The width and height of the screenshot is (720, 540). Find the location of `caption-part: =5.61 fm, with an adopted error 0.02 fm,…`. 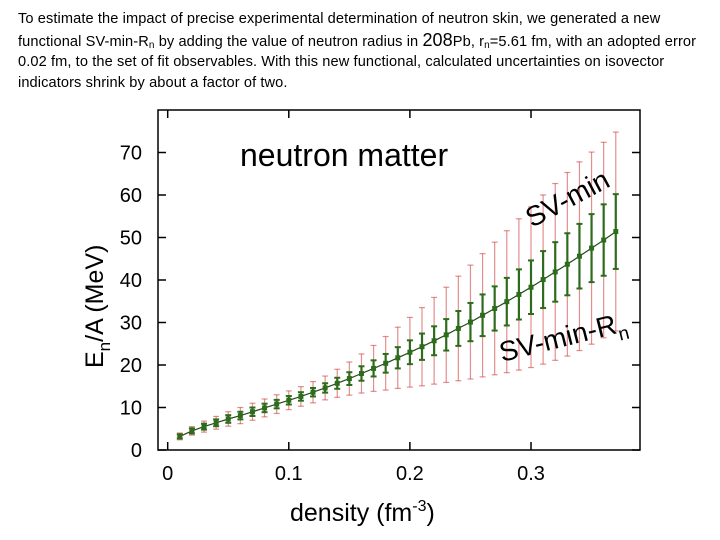

caption-part: =5.61 fm, with an adopted error 0.02 fm,… is located at coordinates (357, 62).